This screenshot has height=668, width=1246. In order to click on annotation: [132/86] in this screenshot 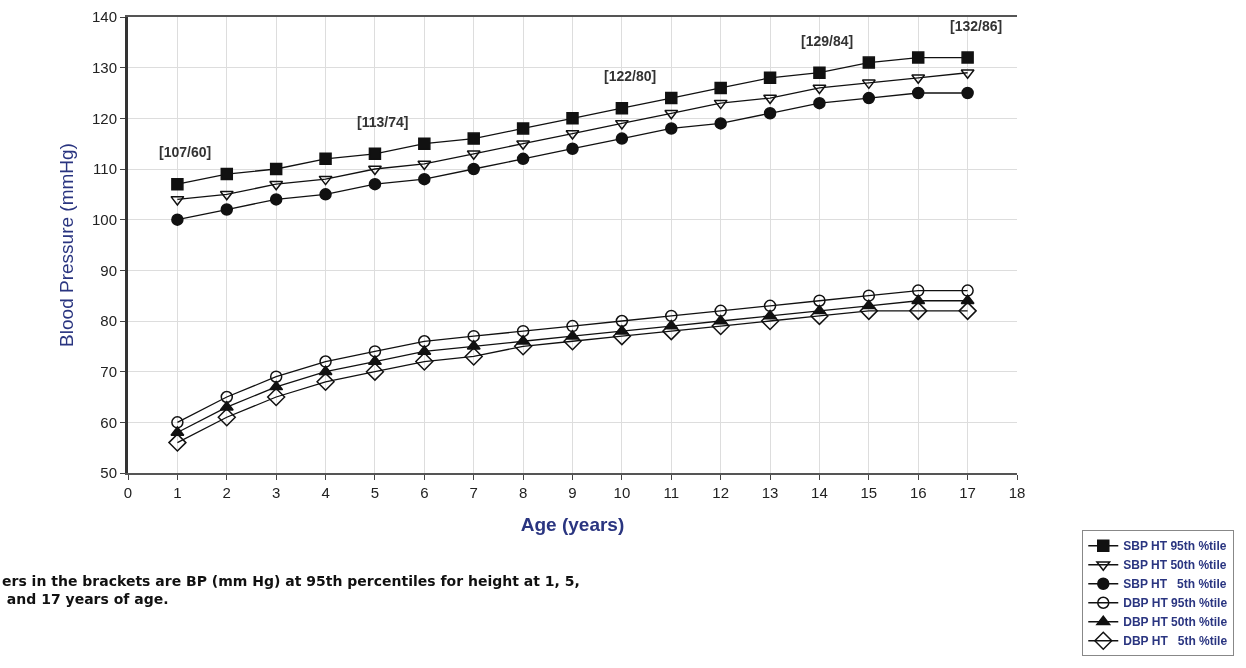, I will do `click(976, 26)`.